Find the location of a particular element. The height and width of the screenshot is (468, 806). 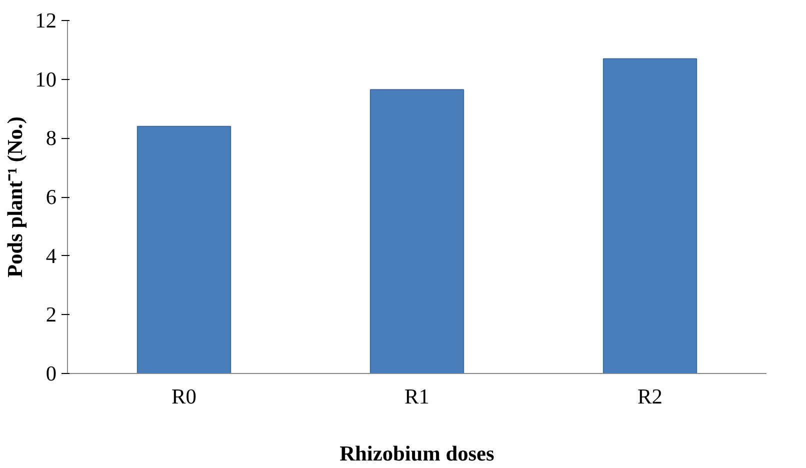

y-tick-label: 10 is located at coordinates (45, 79).